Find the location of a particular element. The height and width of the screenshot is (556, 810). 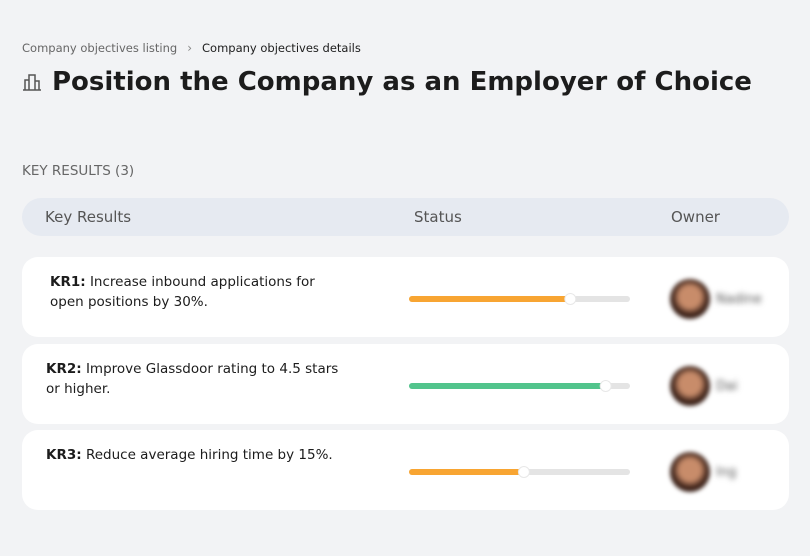

key-result-label: KR3: is located at coordinates (64, 455).